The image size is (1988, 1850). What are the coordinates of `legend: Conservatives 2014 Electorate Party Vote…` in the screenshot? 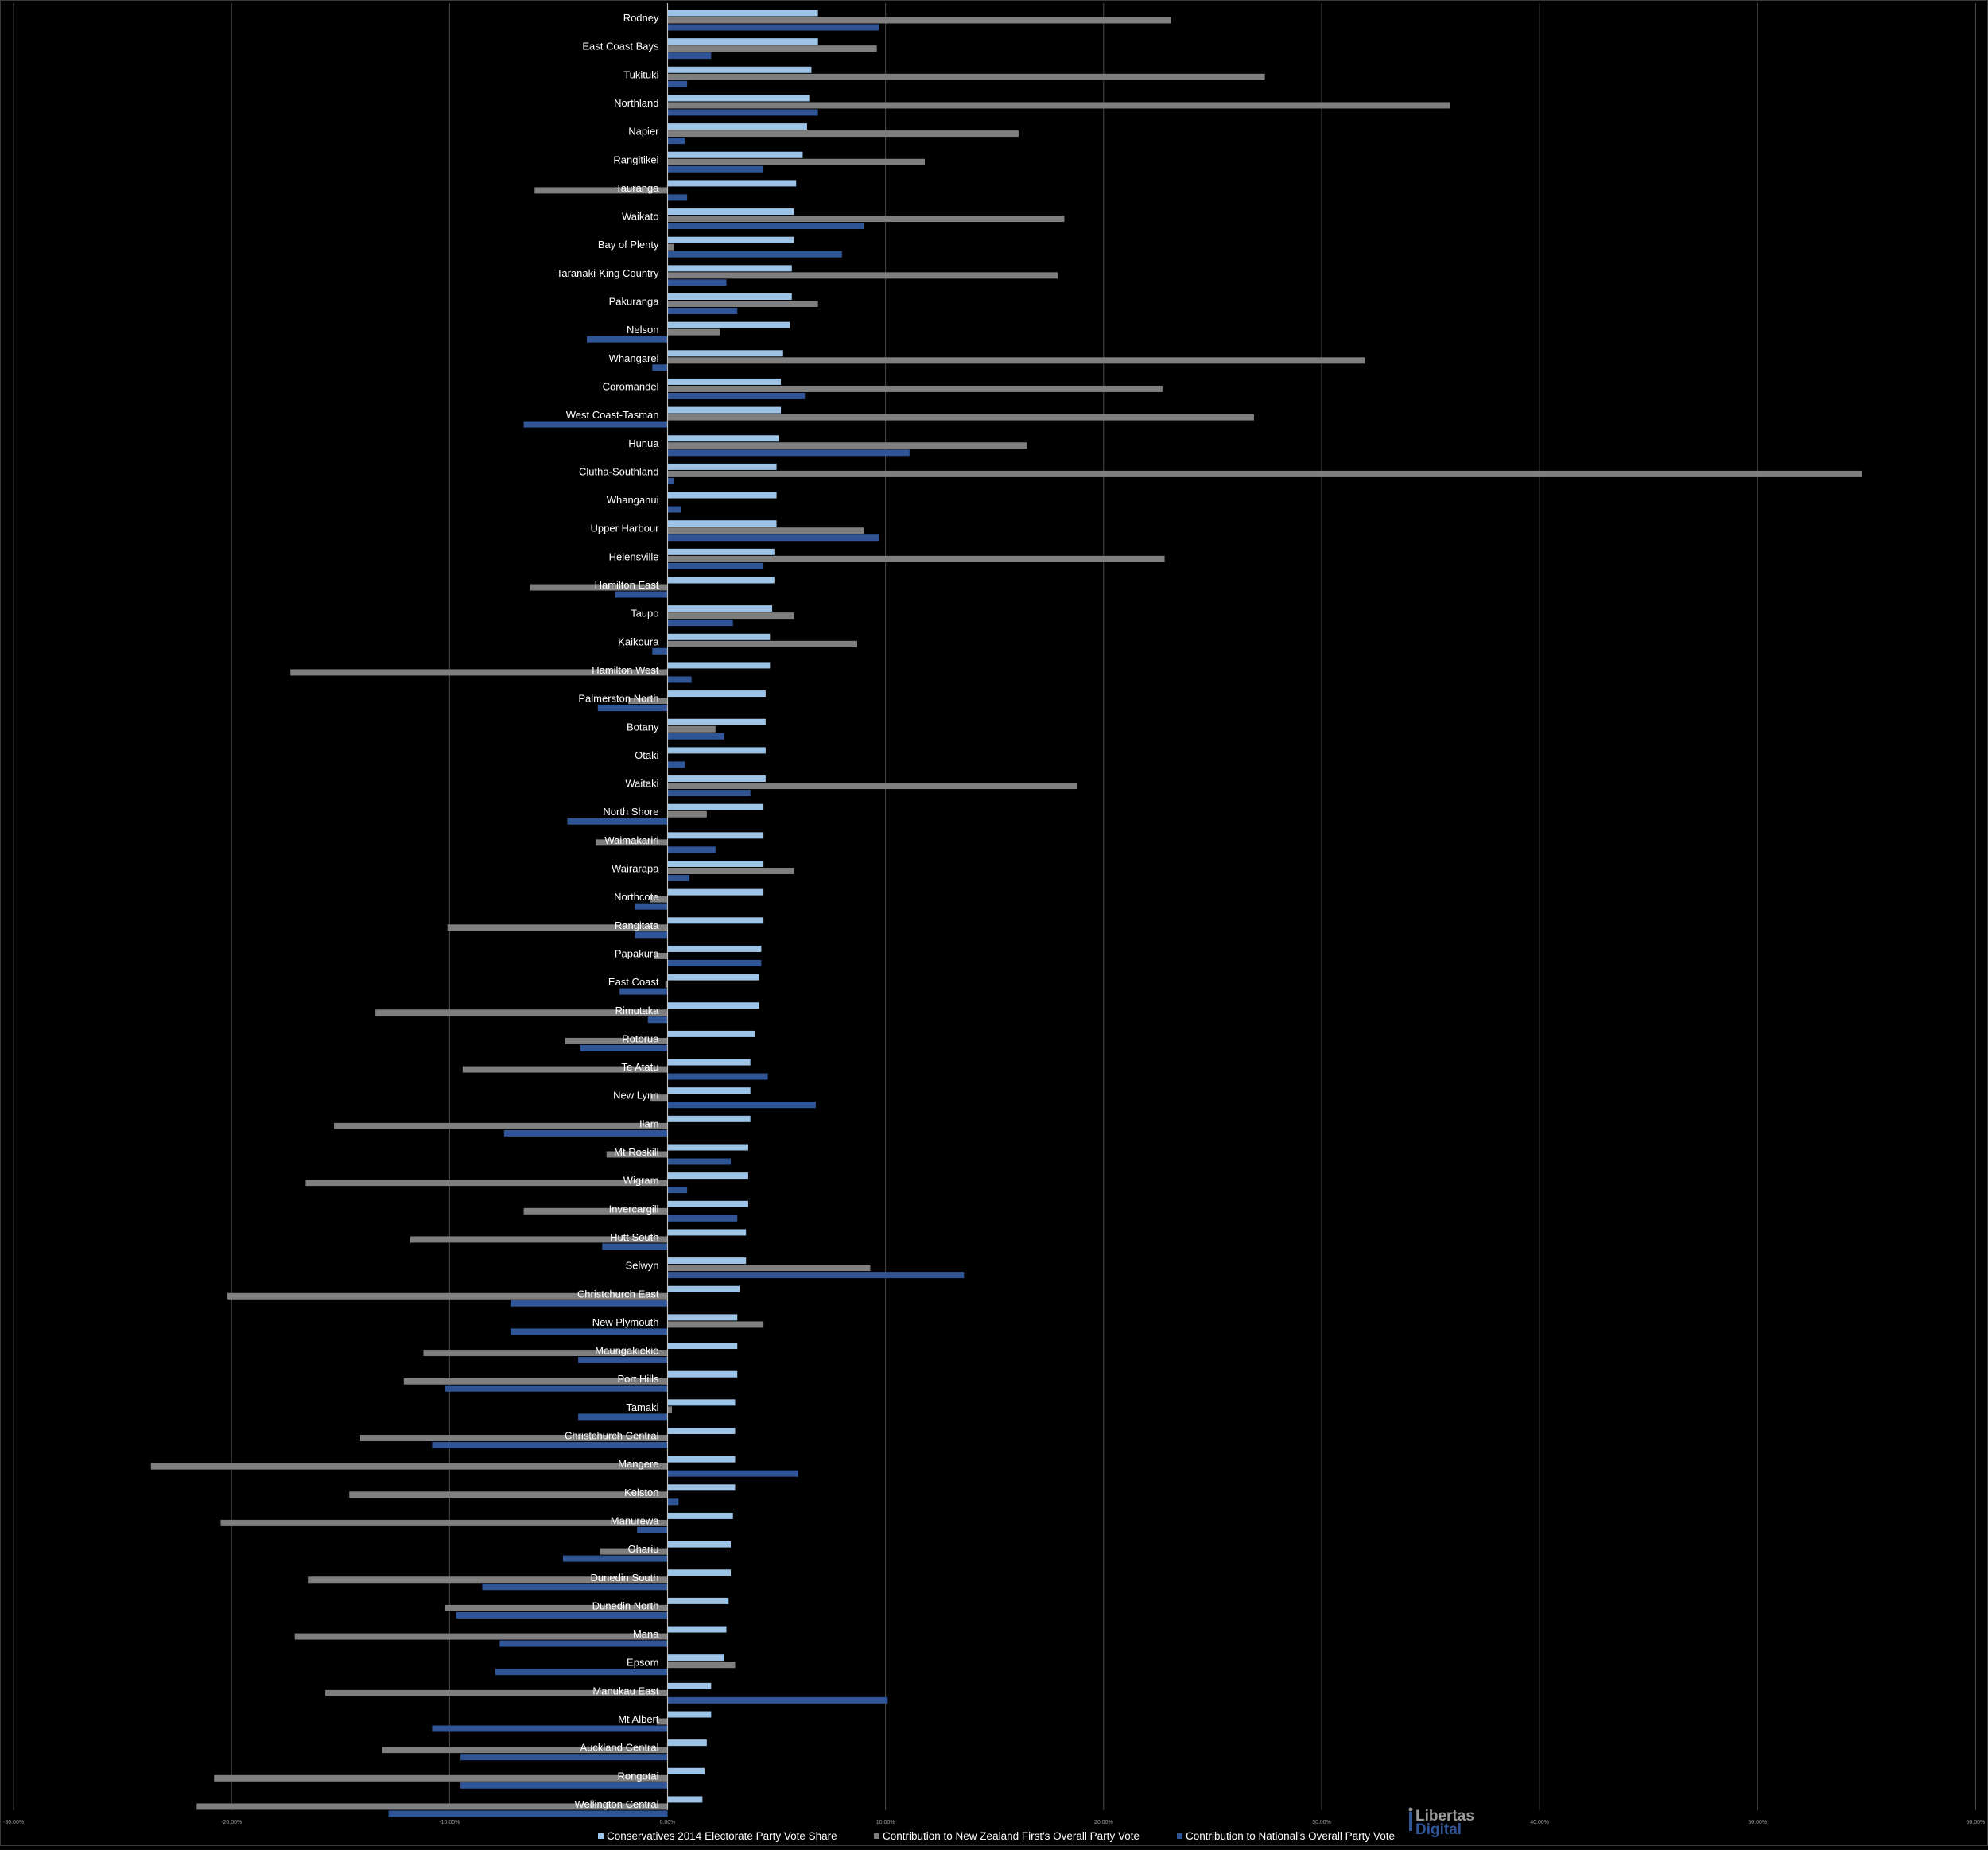 It's located at (996, 1836).